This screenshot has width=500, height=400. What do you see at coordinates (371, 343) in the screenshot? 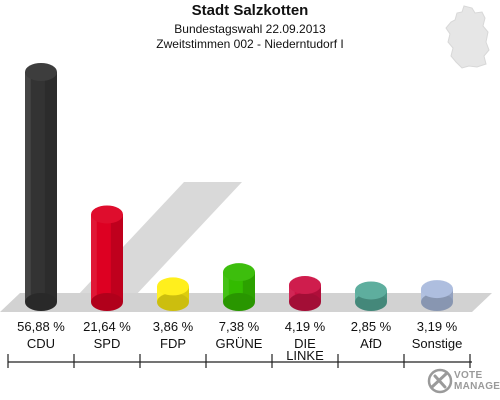
I see `category-label: AfD` at bounding box center [371, 343].